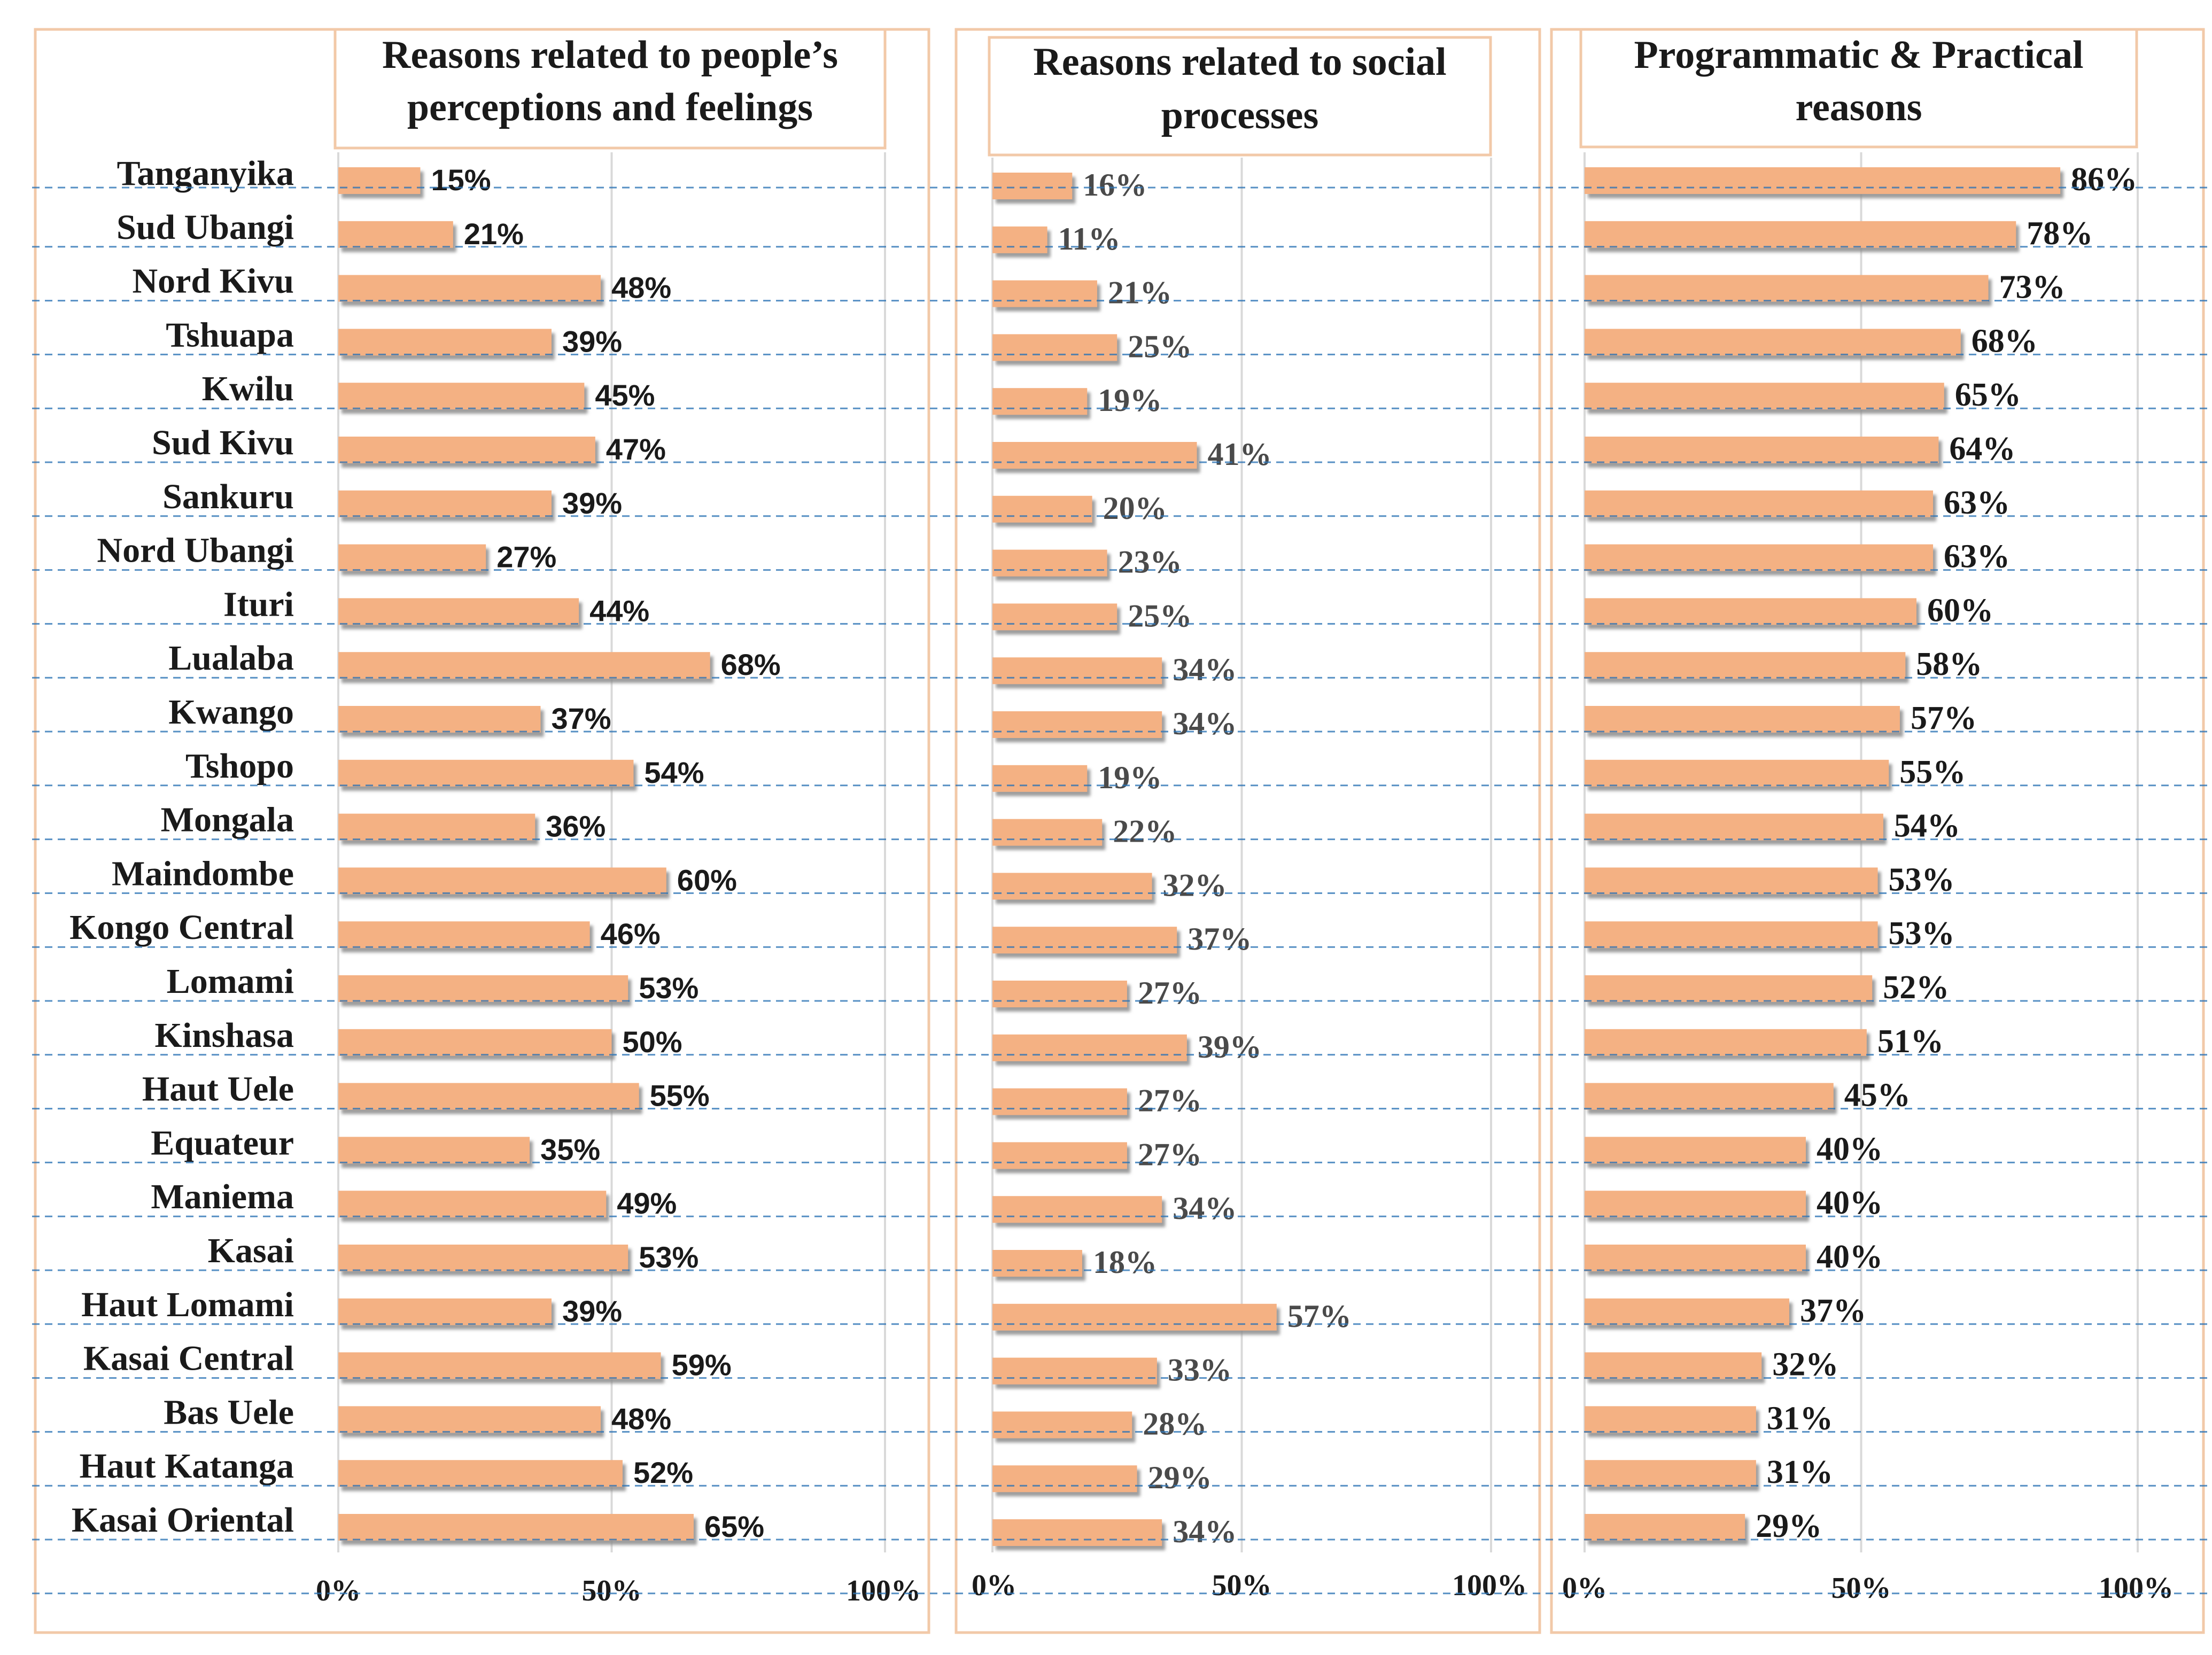  What do you see at coordinates (636, 449) in the screenshot?
I see `bar-value-label: 47%` at bounding box center [636, 449].